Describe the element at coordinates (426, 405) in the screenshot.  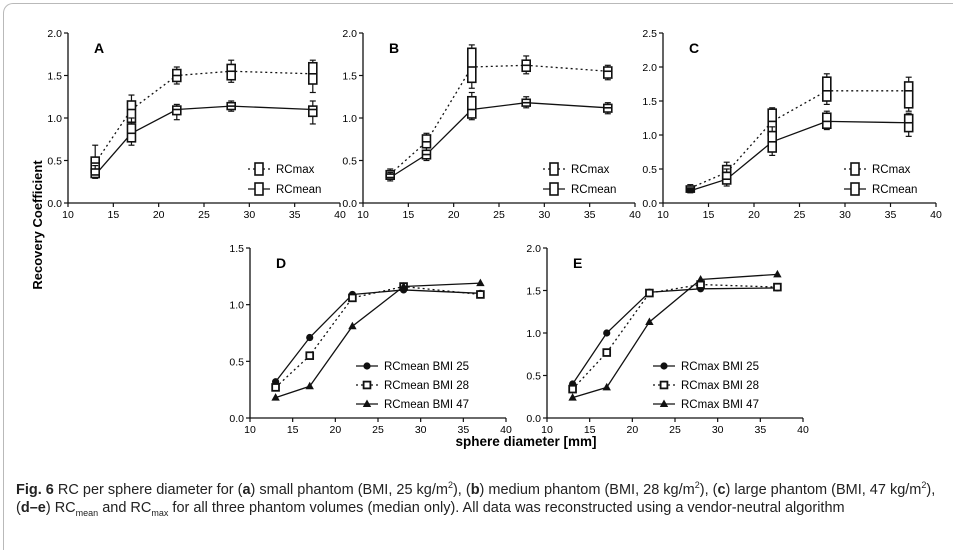
I see `legend-label: RCmean BMI 47` at that location.